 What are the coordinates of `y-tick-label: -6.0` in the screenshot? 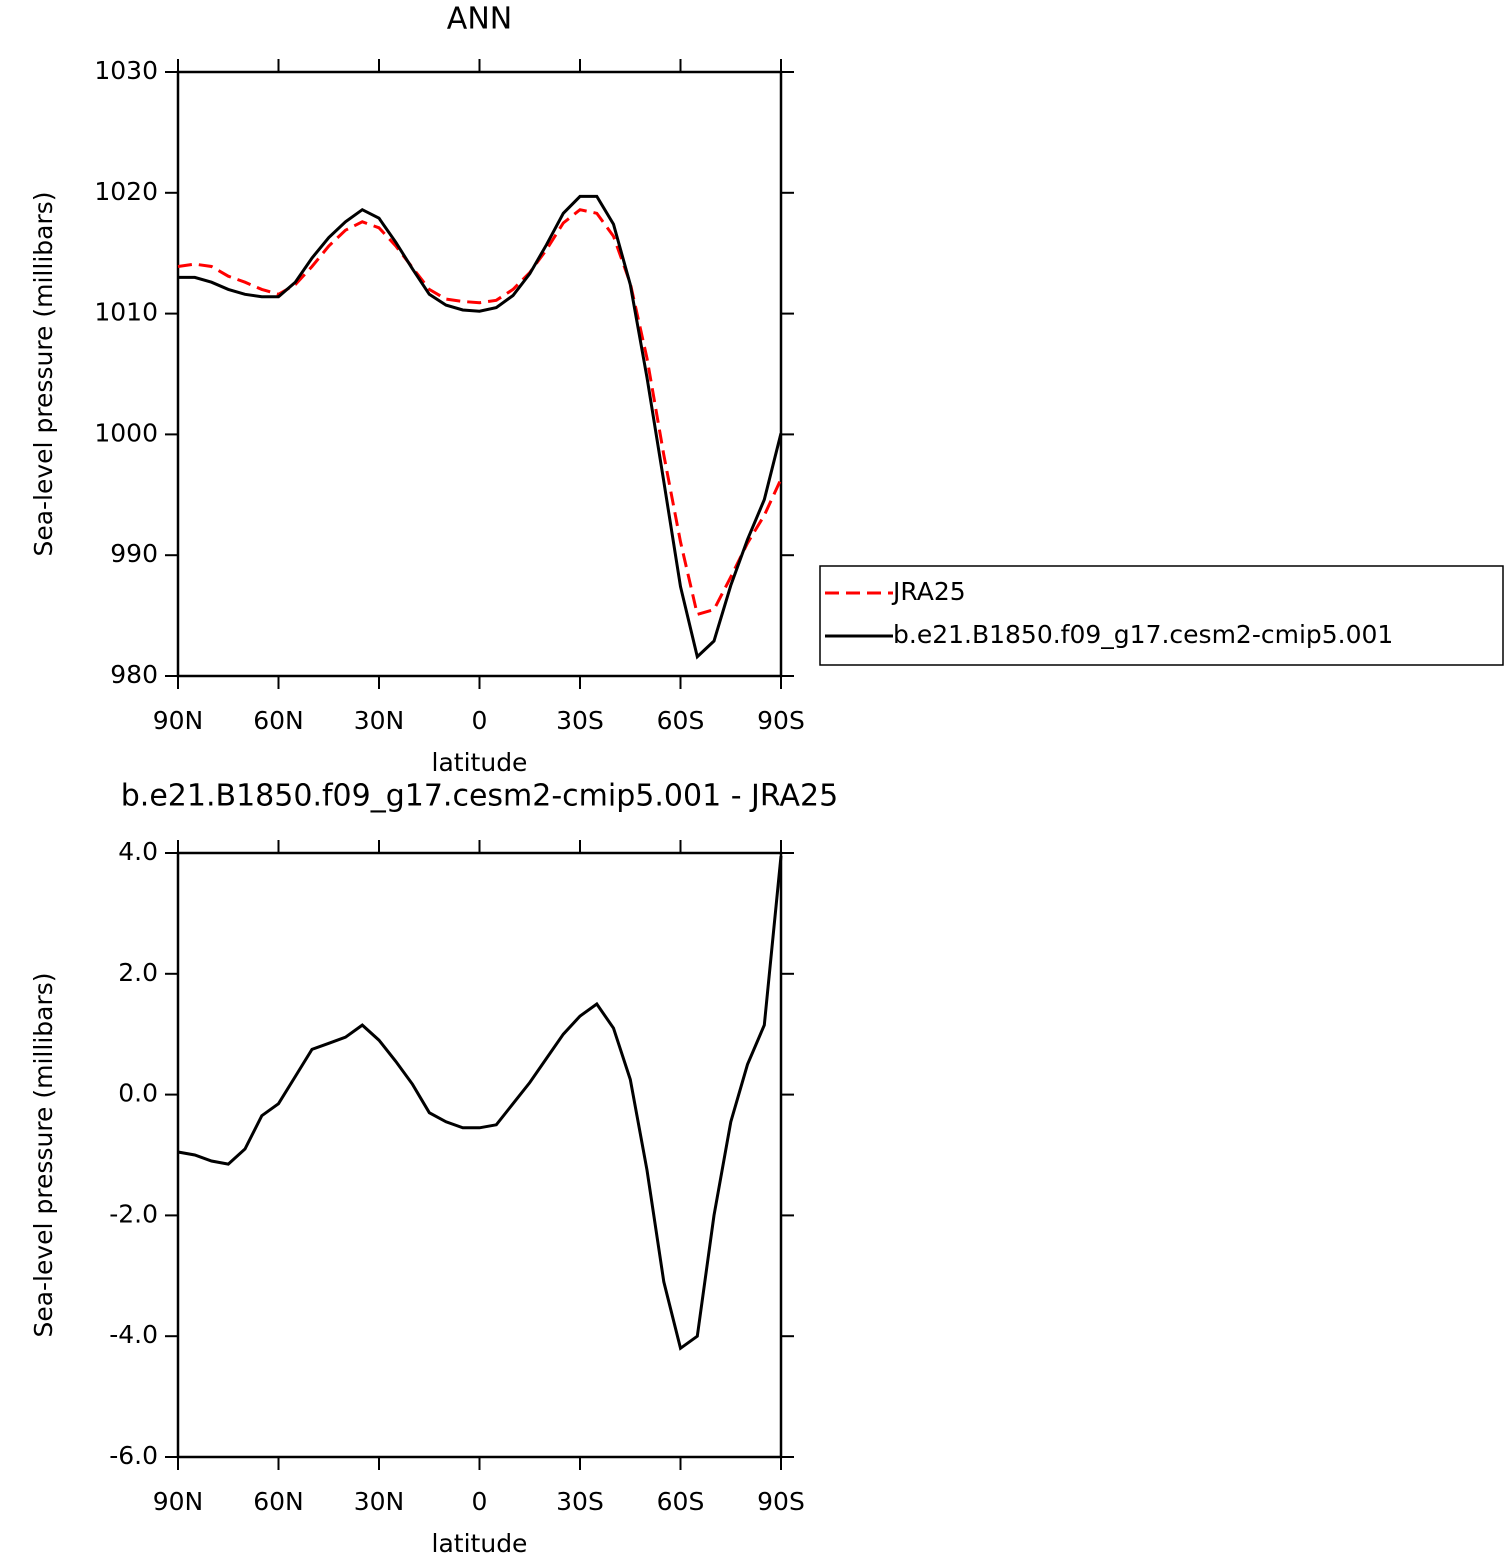 It's located at (133, 1455).